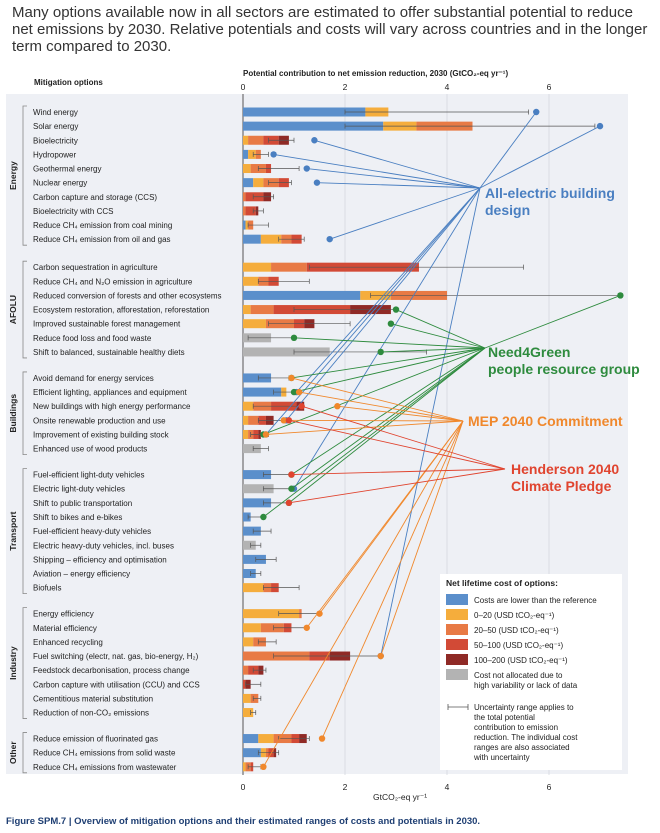 The width and height of the screenshot is (660, 833). I want to click on top-tick-label: 0, so click(243, 87).